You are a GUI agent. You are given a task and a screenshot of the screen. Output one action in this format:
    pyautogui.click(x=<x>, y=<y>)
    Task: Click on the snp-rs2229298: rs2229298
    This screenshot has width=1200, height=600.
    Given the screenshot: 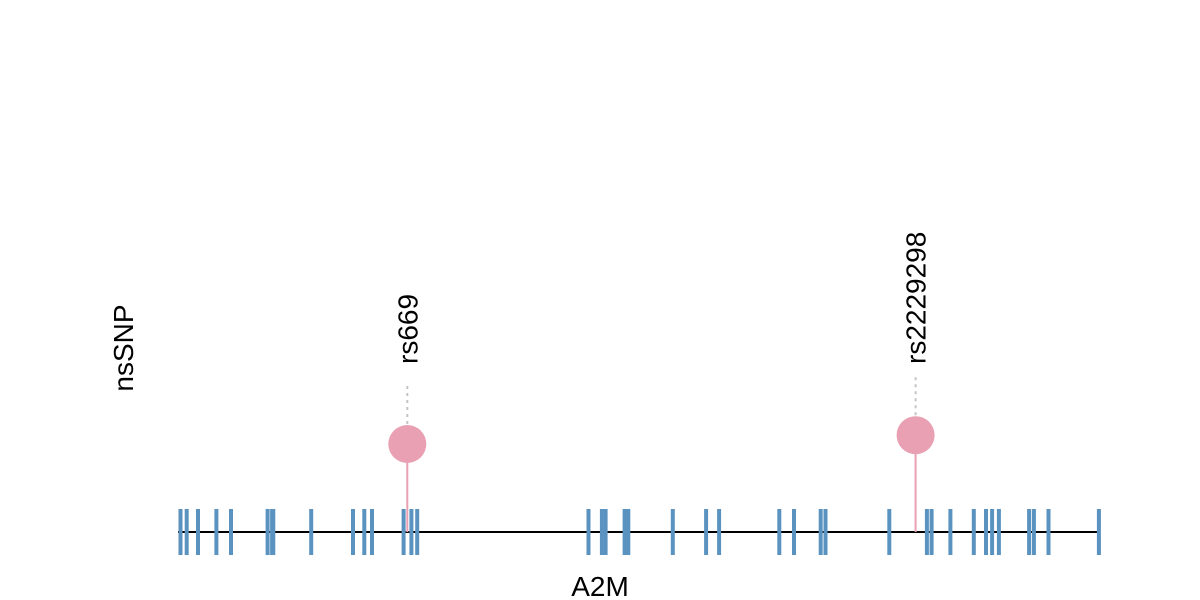 What is the action you would take?
    pyautogui.click(x=915, y=382)
    